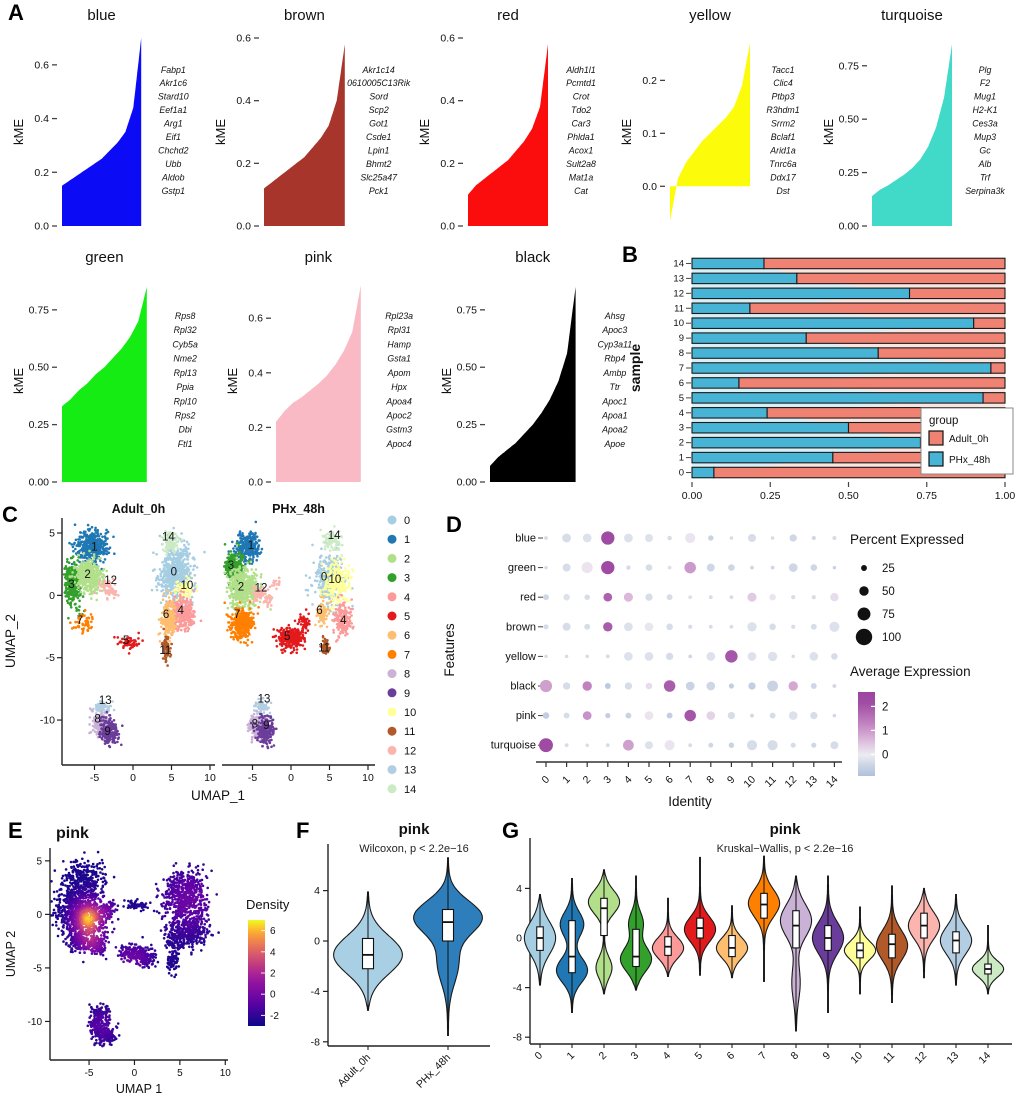 The height and width of the screenshot is (1098, 1020). Describe the element at coordinates (587, 715) in the screenshot. I see `dot-pink-c2` at that location.